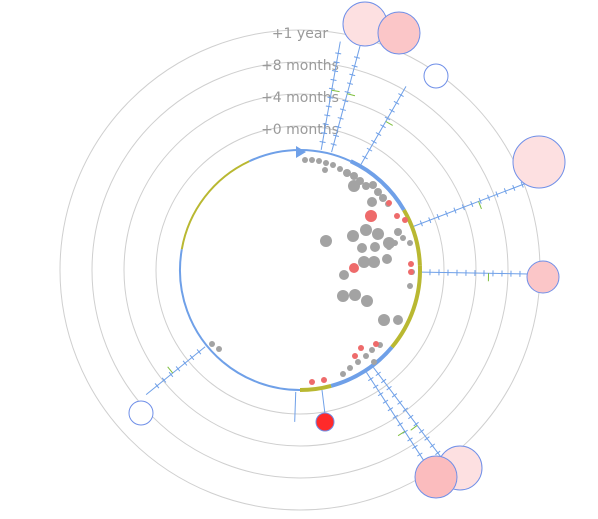  What do you see at coordinates (472, 203) in the screenshot?
I see `spoke-right-upper` at bounding box center [472, 203].